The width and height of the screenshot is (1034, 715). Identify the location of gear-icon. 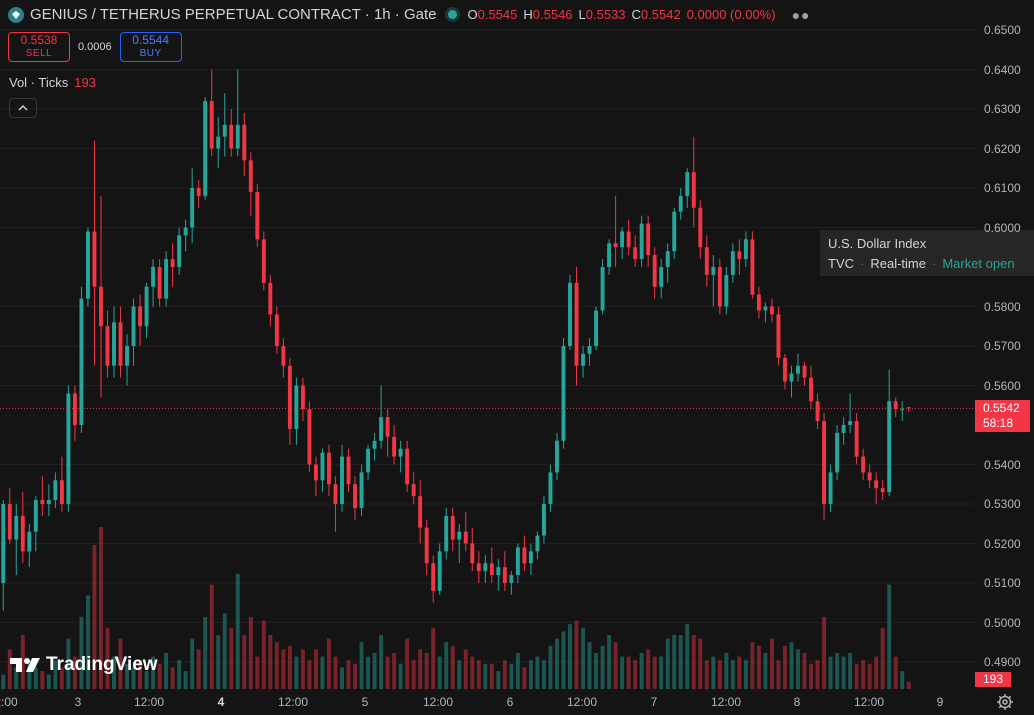
(1005, 702).